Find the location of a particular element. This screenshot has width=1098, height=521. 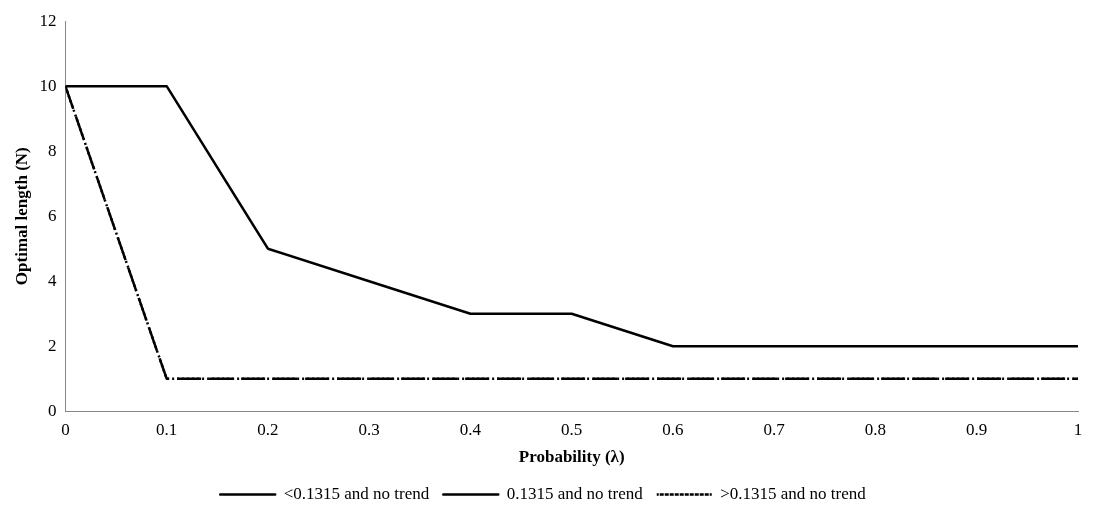

legend-label: <0.1315 and no trend is located at coordinates (356, 493).